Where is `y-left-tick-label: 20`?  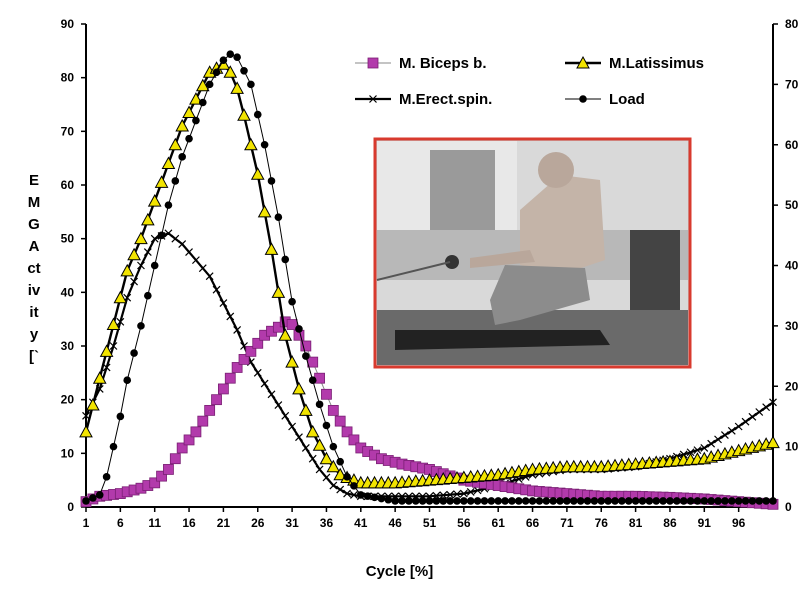
y-left-tick-label: 20 is located at coordinates (68, 400).